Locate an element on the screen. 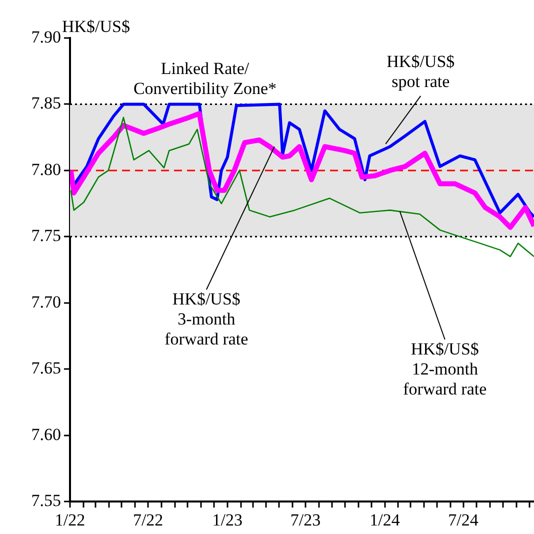  x-tick-label: 7/24 is located at coordinates (463, 520).